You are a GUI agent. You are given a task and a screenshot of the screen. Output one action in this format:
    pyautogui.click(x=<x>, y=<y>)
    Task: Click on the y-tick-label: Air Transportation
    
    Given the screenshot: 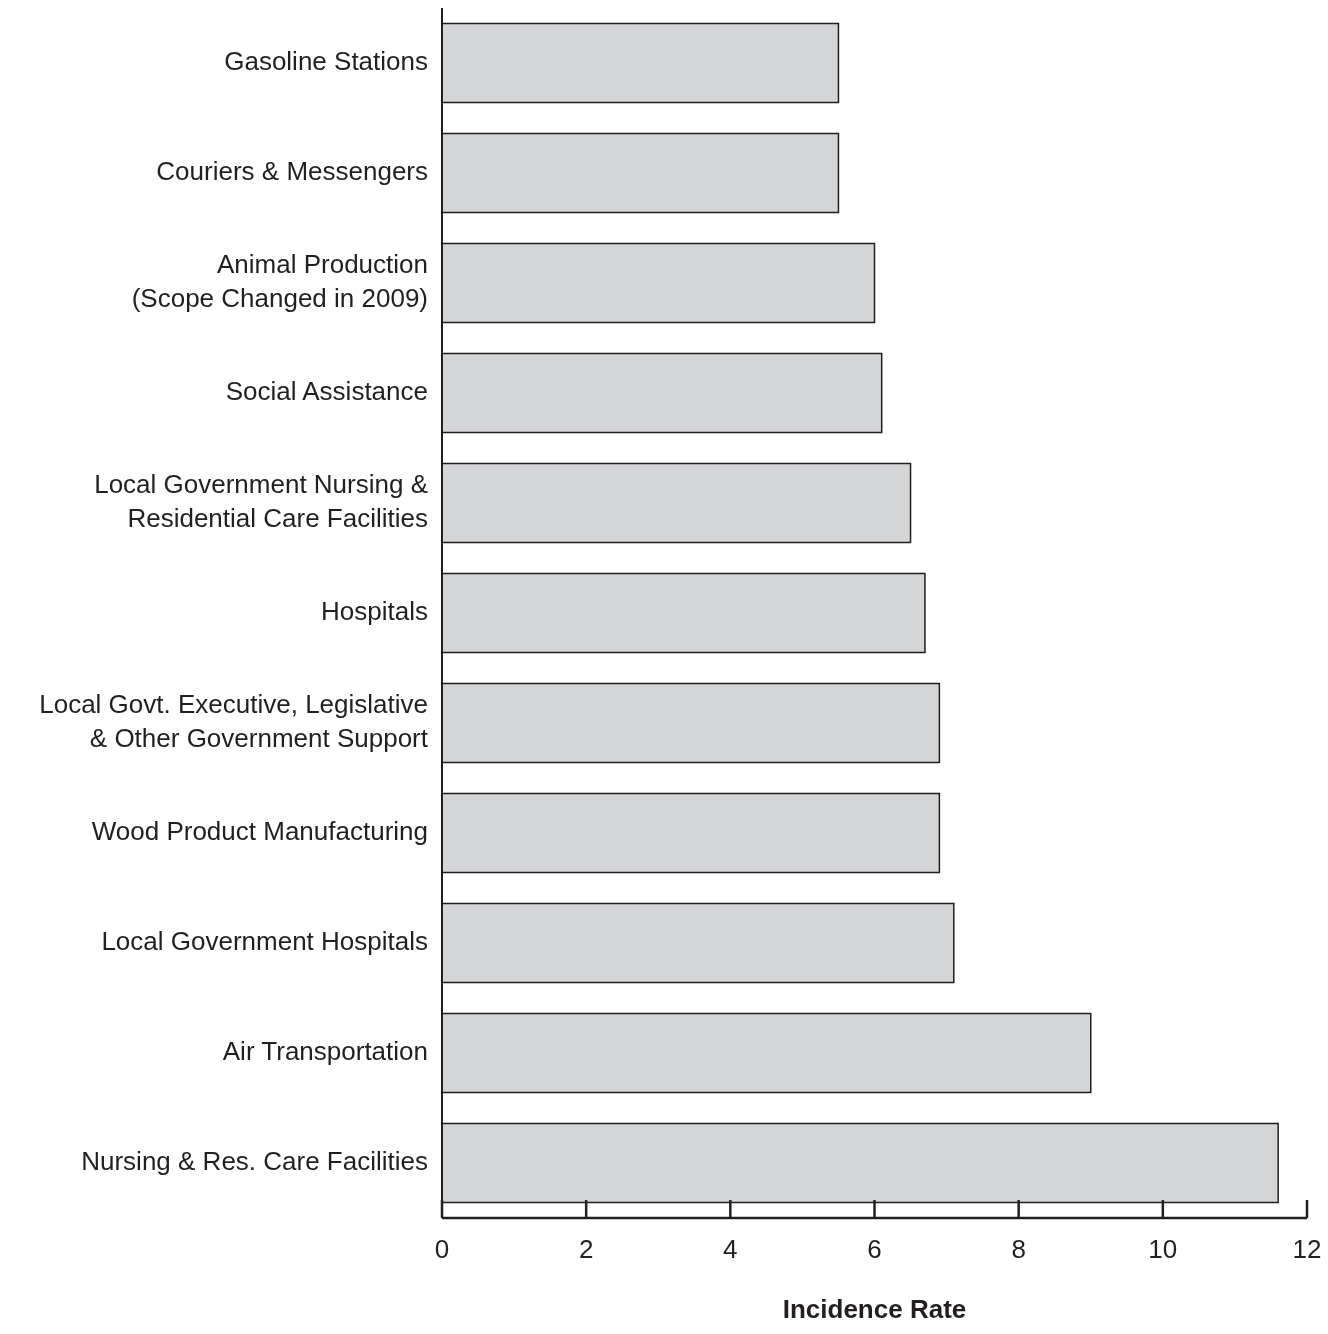 What is the action you would take?
    pyautogui.click(x=325, y=1050)
    